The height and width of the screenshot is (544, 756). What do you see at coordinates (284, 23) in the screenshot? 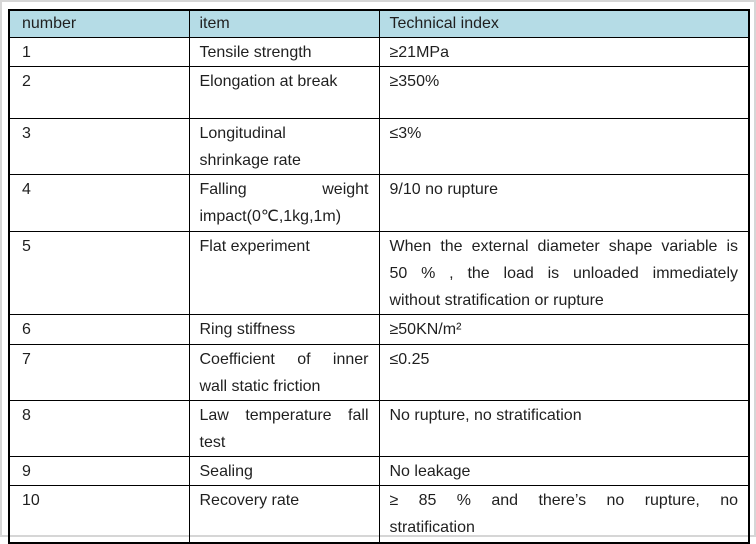
I see `header-cell-item: item` at bounding box center [284, 23].